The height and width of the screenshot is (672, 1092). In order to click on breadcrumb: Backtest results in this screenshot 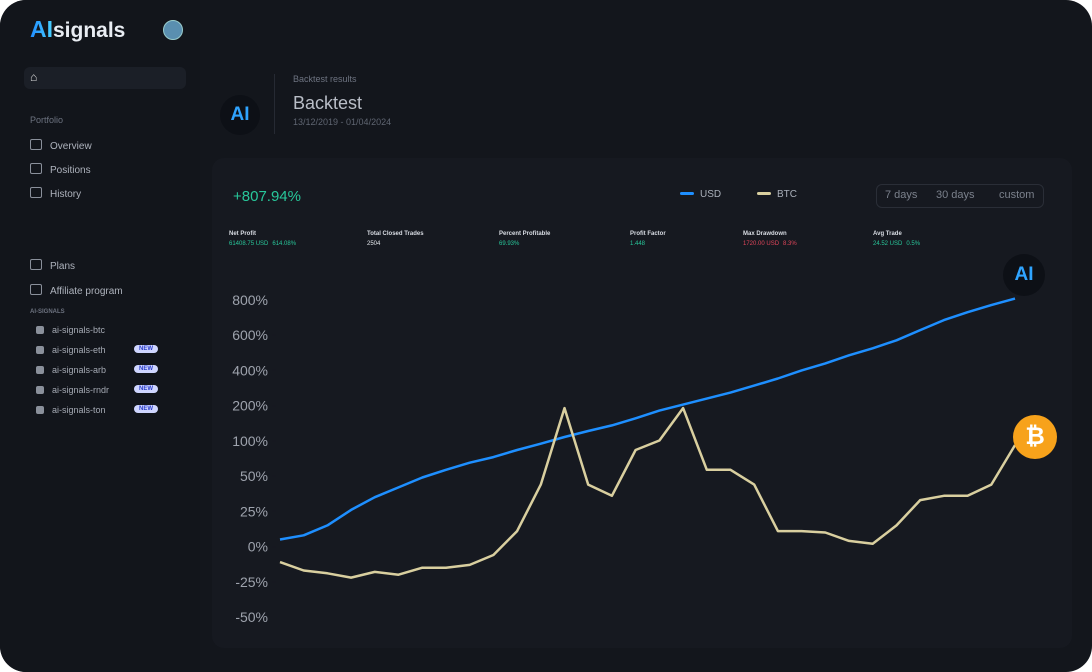, I will do `click(325, 79)`.